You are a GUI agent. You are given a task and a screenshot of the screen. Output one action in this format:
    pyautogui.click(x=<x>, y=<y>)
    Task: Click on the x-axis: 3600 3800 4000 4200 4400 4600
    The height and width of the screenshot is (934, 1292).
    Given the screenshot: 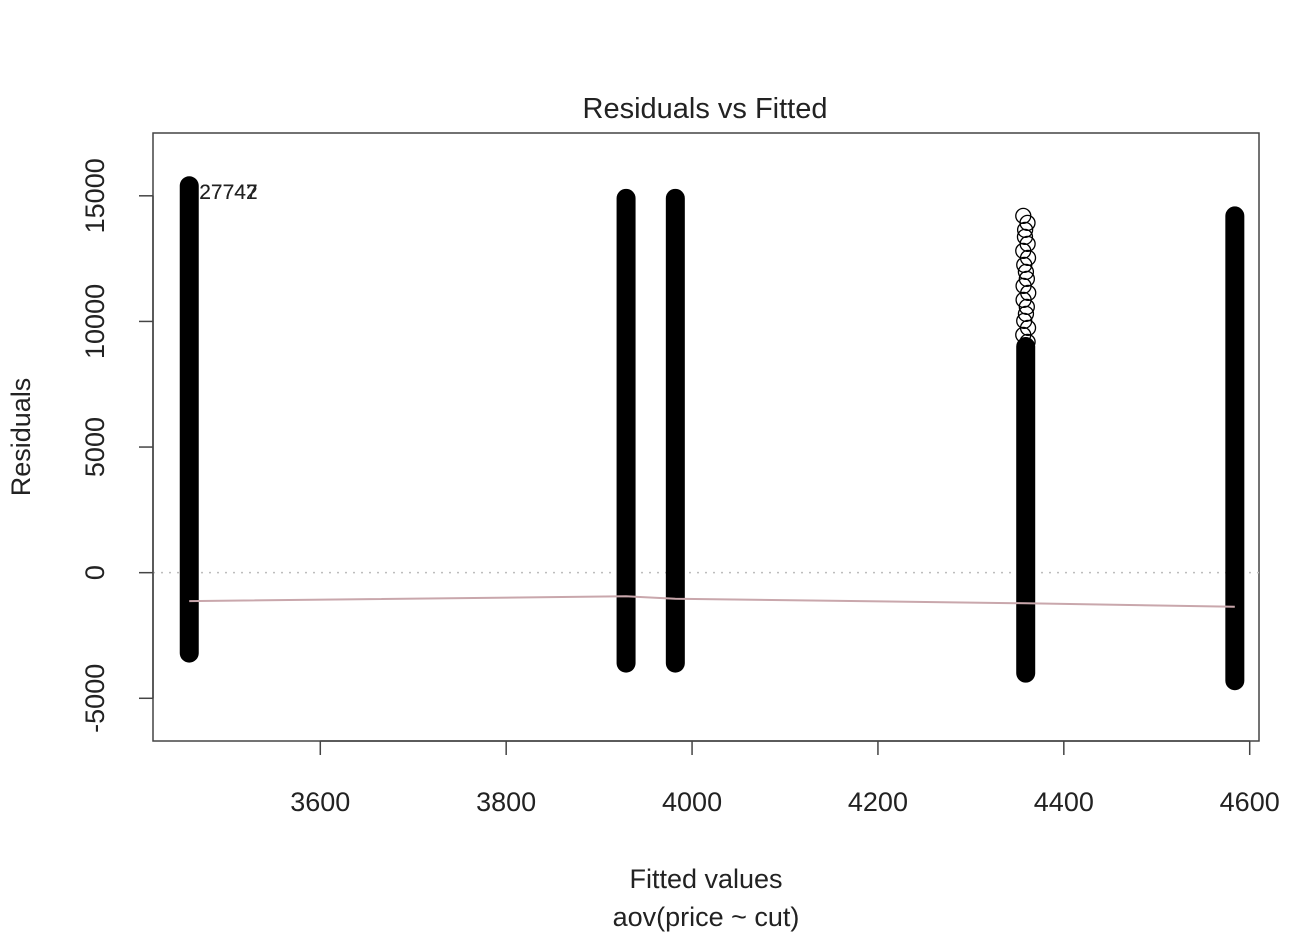 What is the action you would take?
    pyautogui.click(x=785, y=778)
    